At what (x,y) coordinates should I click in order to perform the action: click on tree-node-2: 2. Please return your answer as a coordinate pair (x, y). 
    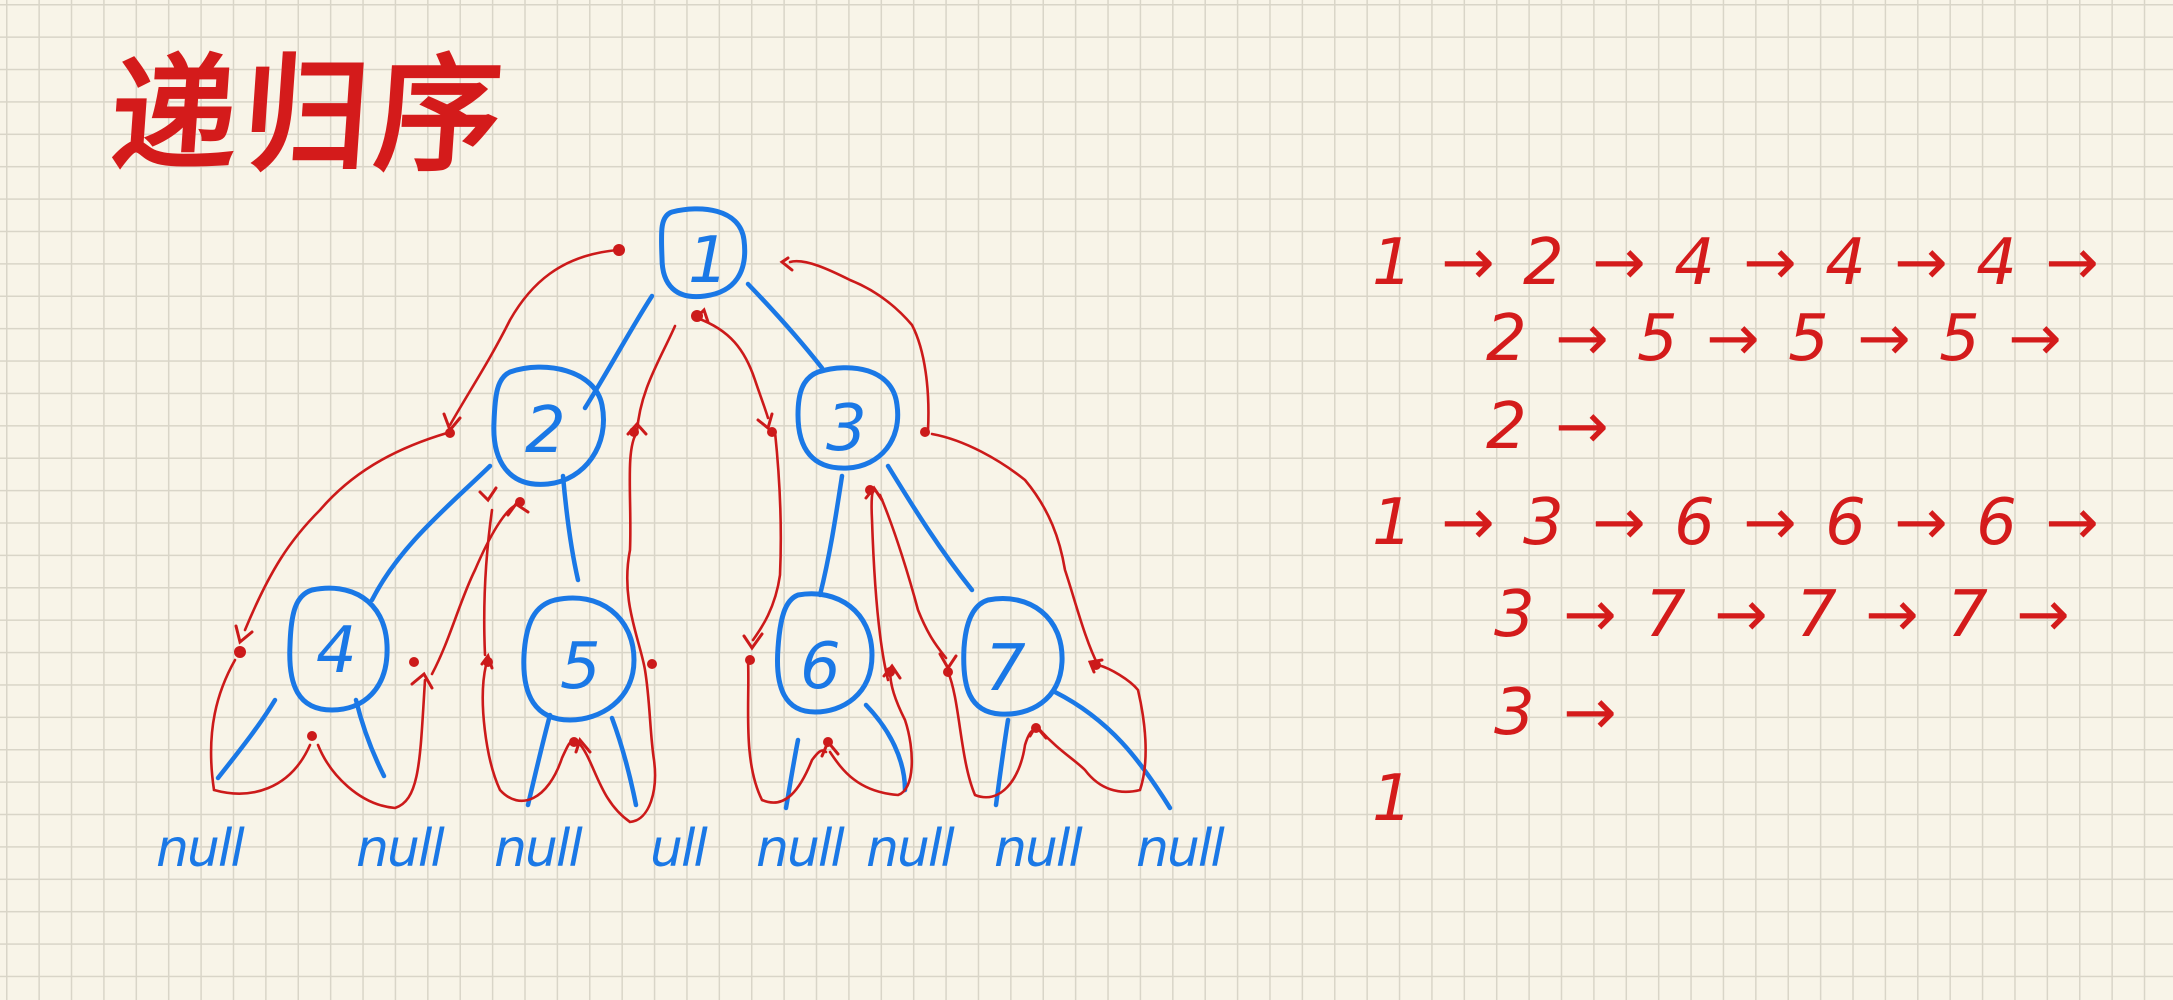
    Looking at the image, I should click on (548, 425).